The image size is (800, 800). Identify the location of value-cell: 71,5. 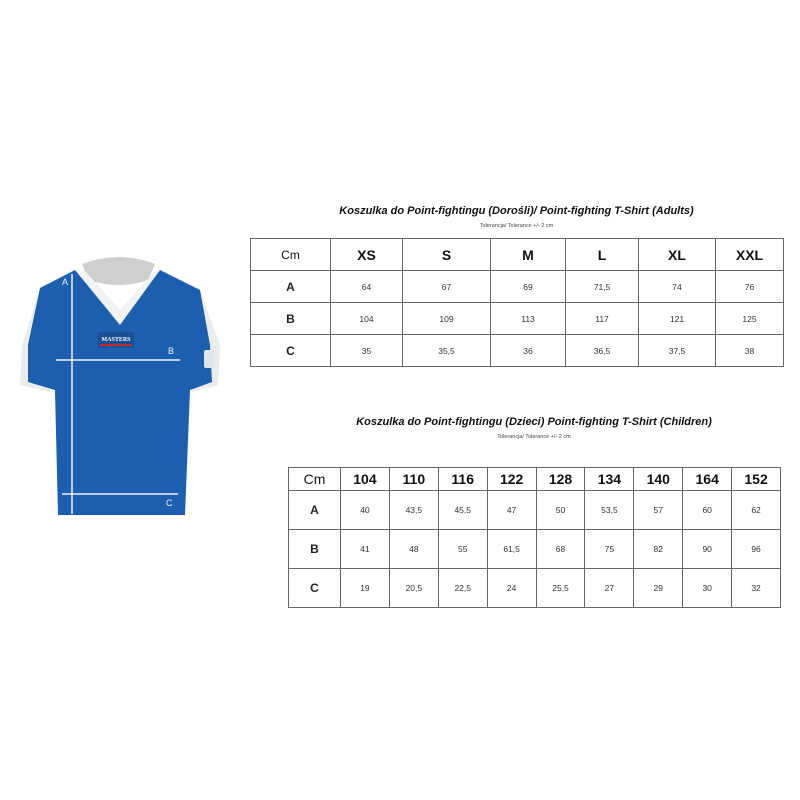
(602, 286).